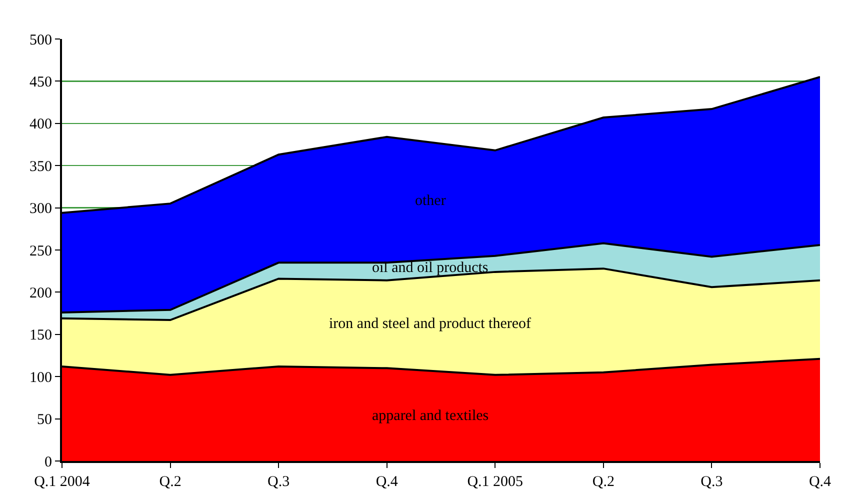 The image size is (846, 501). I want to click on y-tick-label: 400, so click(41, 124).